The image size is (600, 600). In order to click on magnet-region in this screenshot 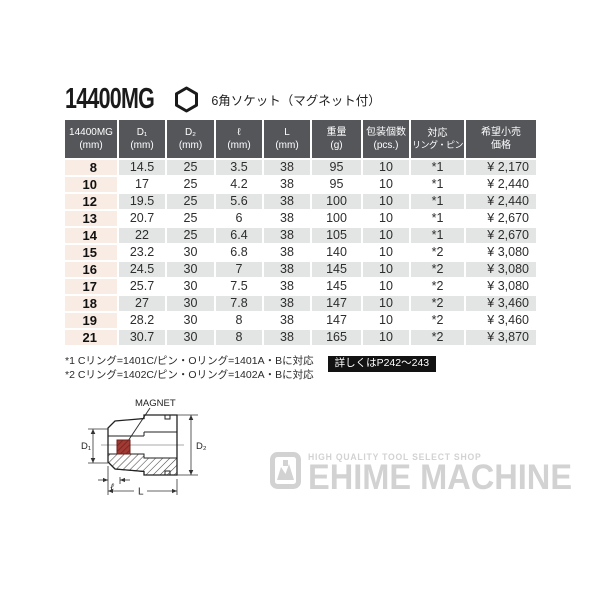, I will do `click(123, 447)`.